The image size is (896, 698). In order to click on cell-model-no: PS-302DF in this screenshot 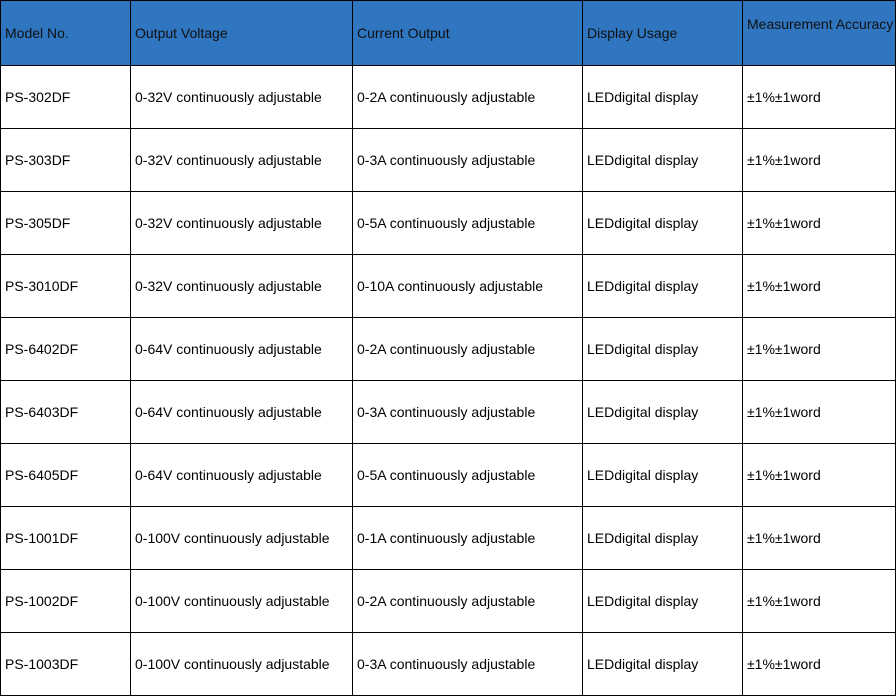, I will do `click(65, 97)`.